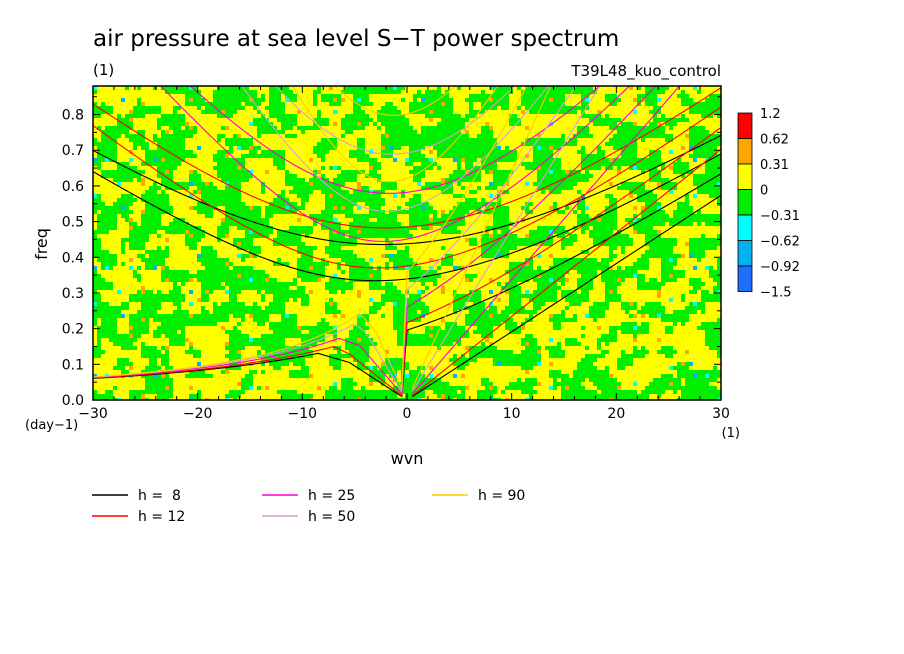 The width and height of the screenshot is (904, 654). What do you see at coordinates (731, 433) in the screenshot?
I see `x-unit-label: (1)` at bounding box center [731, 433].